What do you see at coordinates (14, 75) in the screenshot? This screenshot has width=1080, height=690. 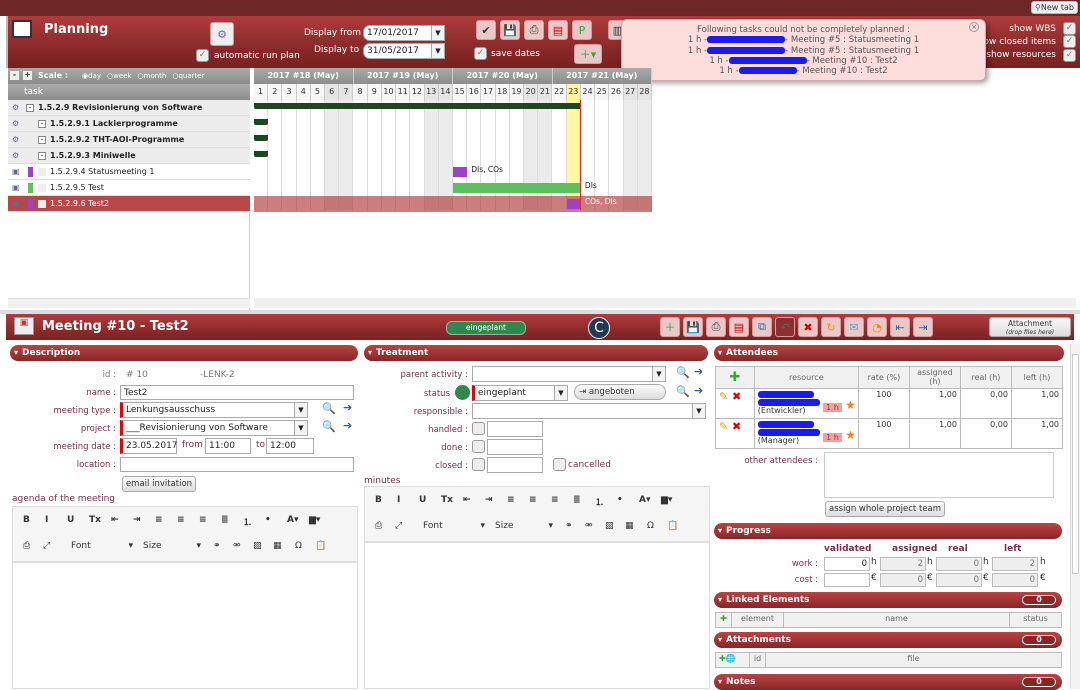 I see `collapse-all-button: -` at bounding box center [14, 75].